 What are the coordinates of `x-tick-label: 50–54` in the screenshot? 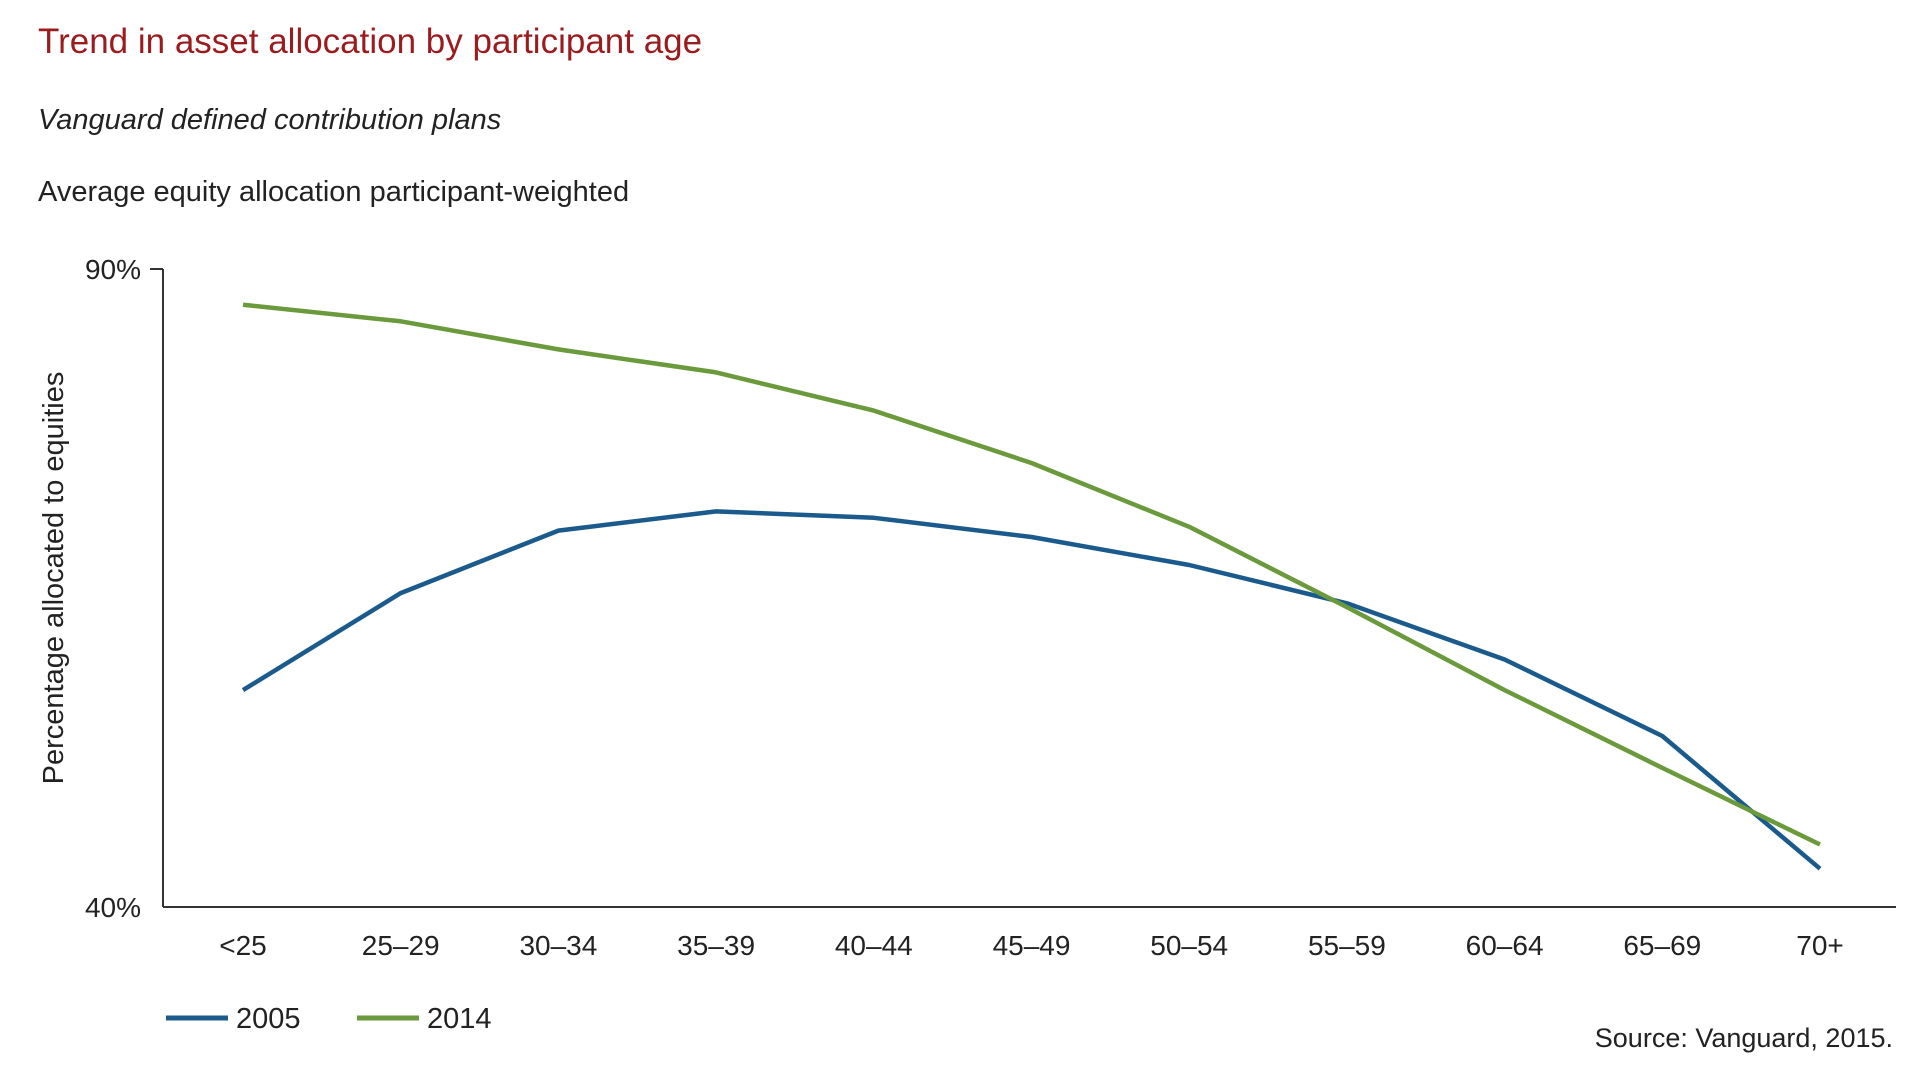 It's located at (1189, 945).